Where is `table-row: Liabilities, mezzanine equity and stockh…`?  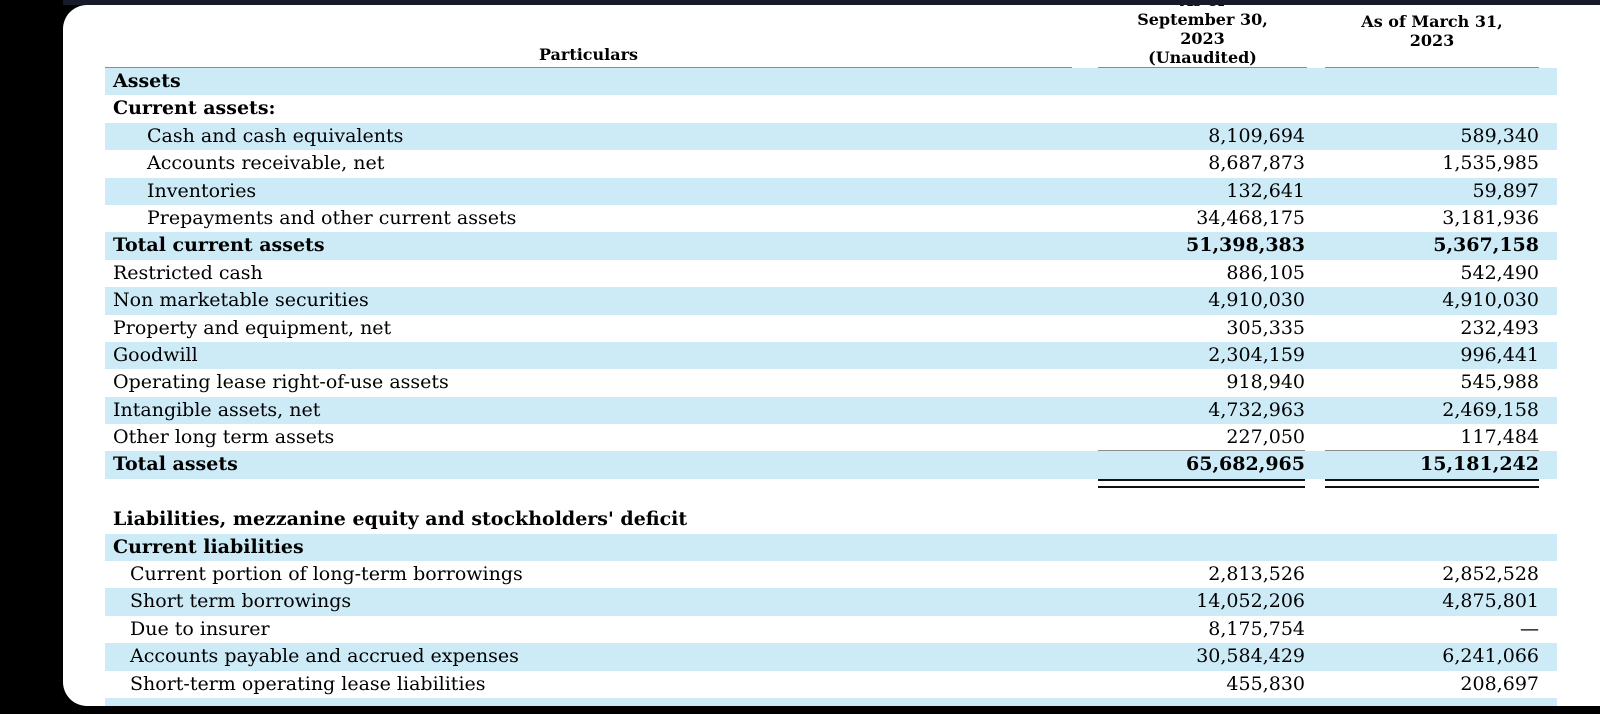
table-row: Liabilities, mezzanine equity and stockh… is located at coordinates (831, 519).